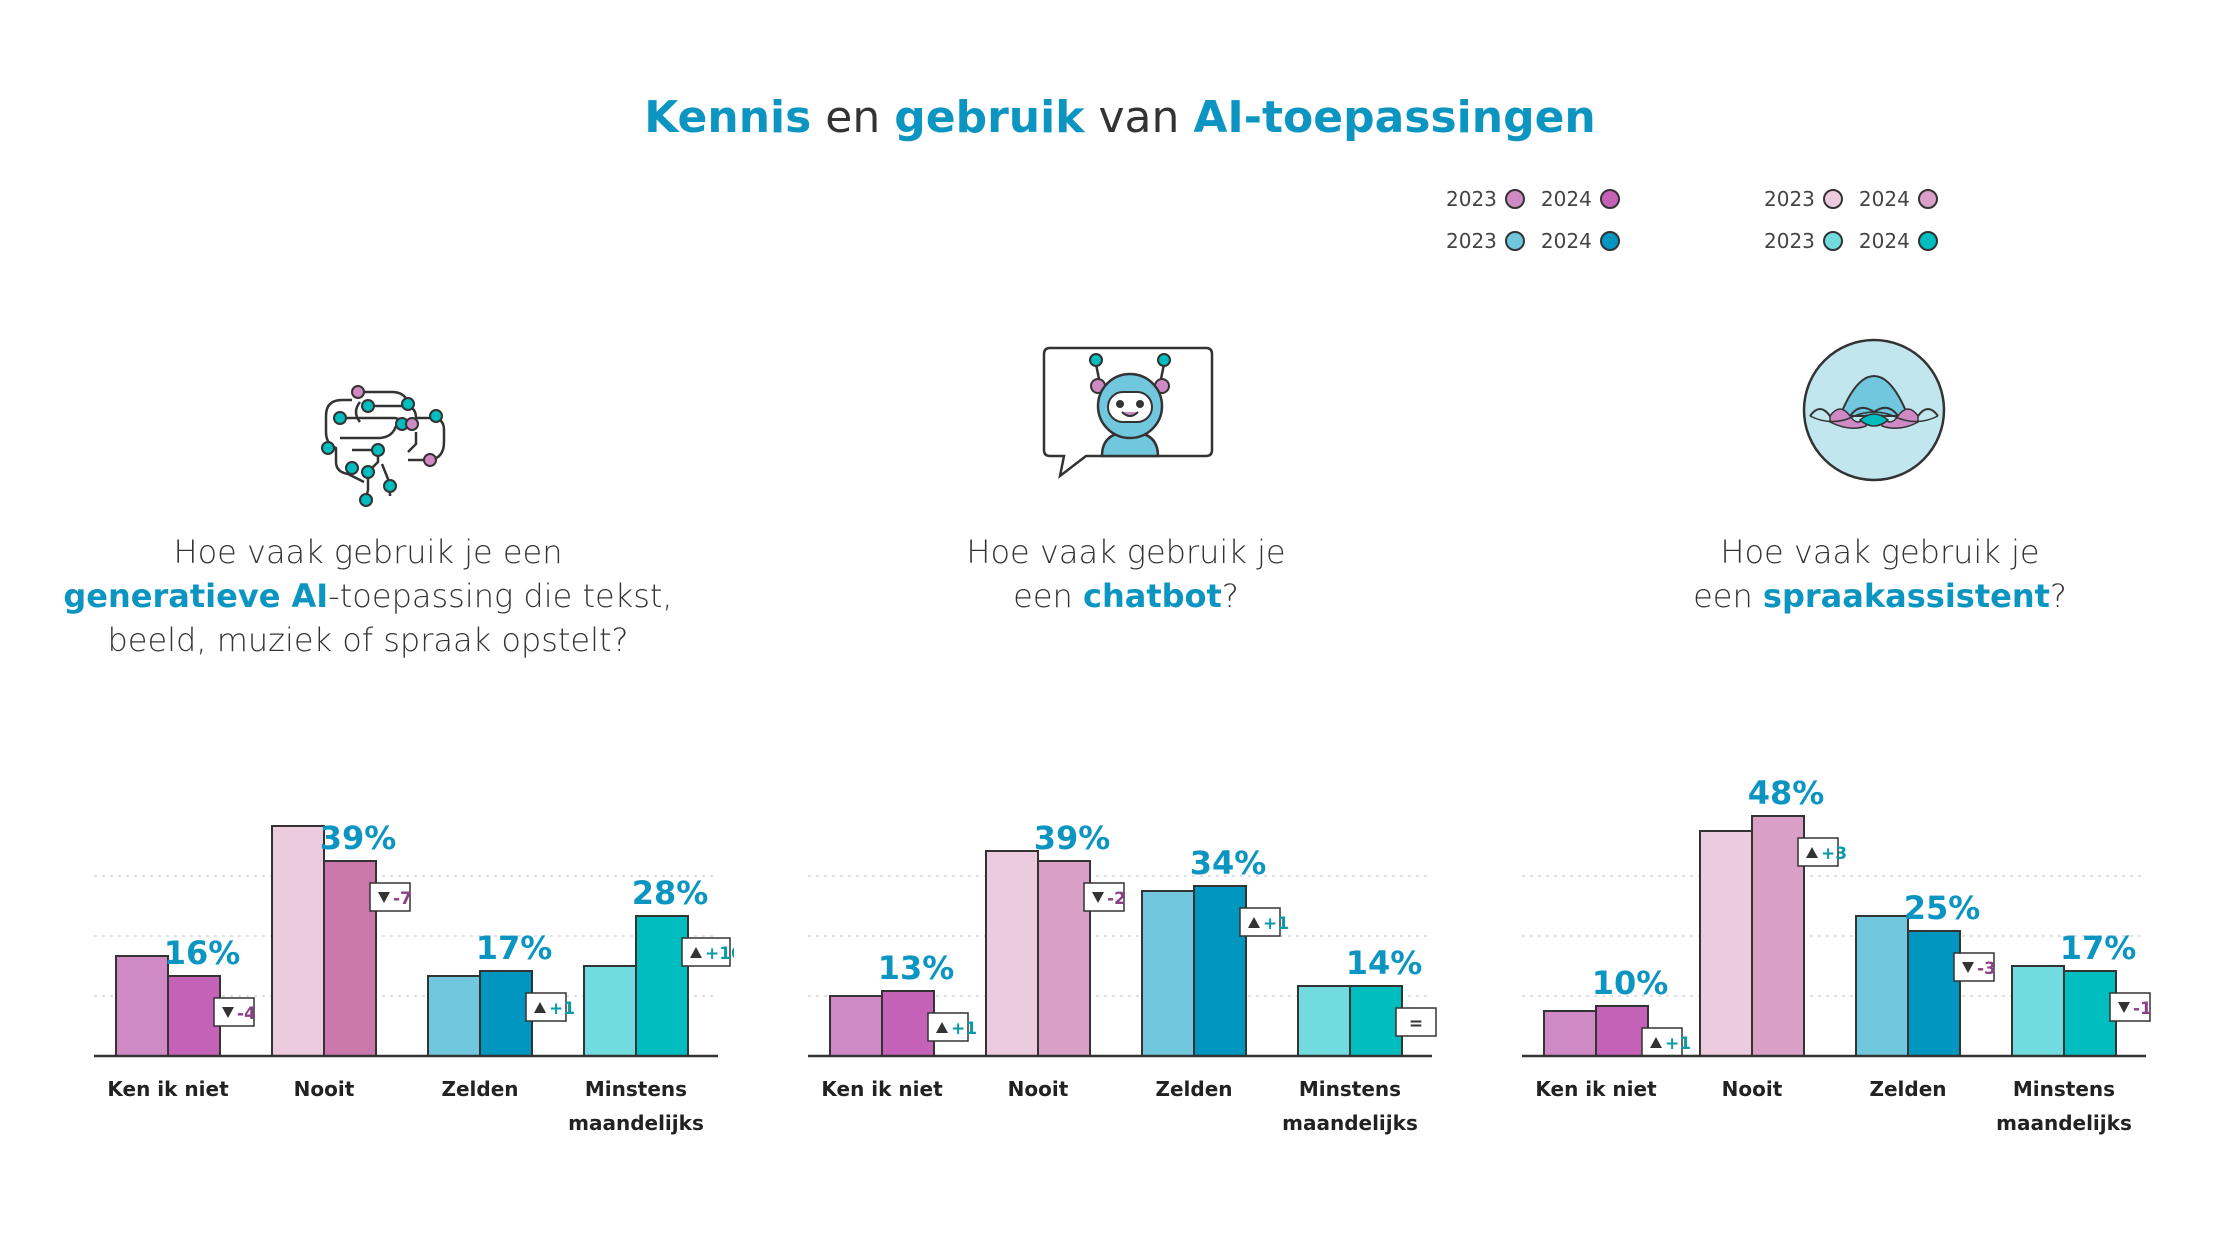 The width and height of the screenshot is (2240, 1236). I want to click on change-label: -4, so click(246, 1014).